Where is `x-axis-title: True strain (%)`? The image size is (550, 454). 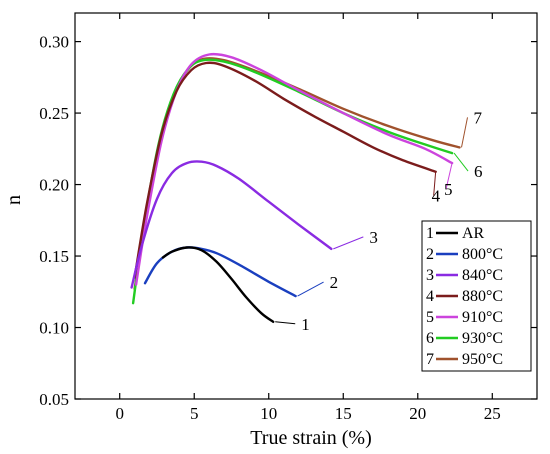 x-axis-title: True strain (%) is located at coordinates (310, 438).